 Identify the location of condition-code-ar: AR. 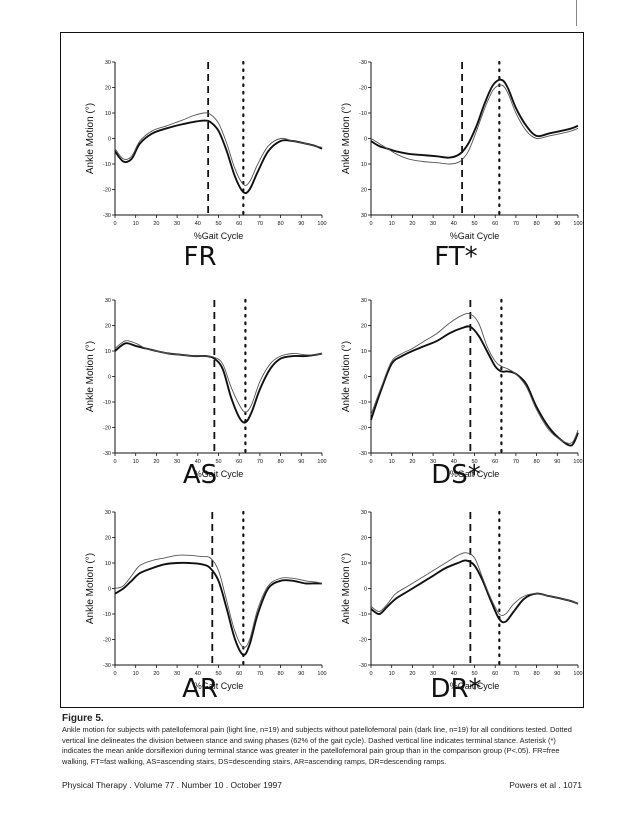
(200, 689).